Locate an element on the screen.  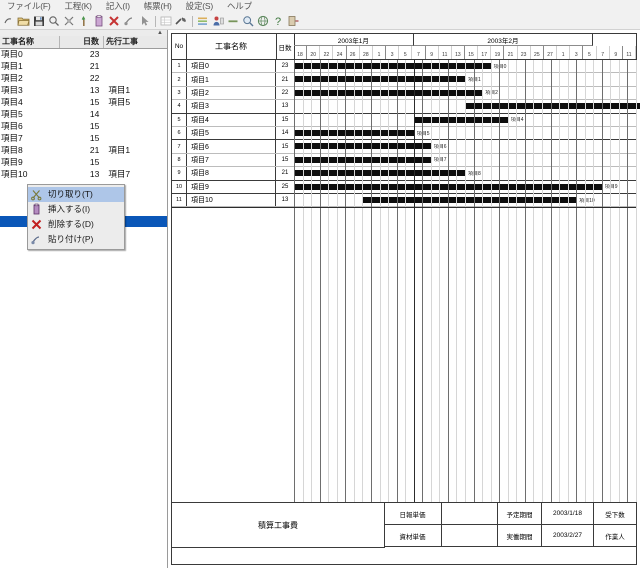
task-list-row: 項目1 21 is located at coordinates (83, 66).